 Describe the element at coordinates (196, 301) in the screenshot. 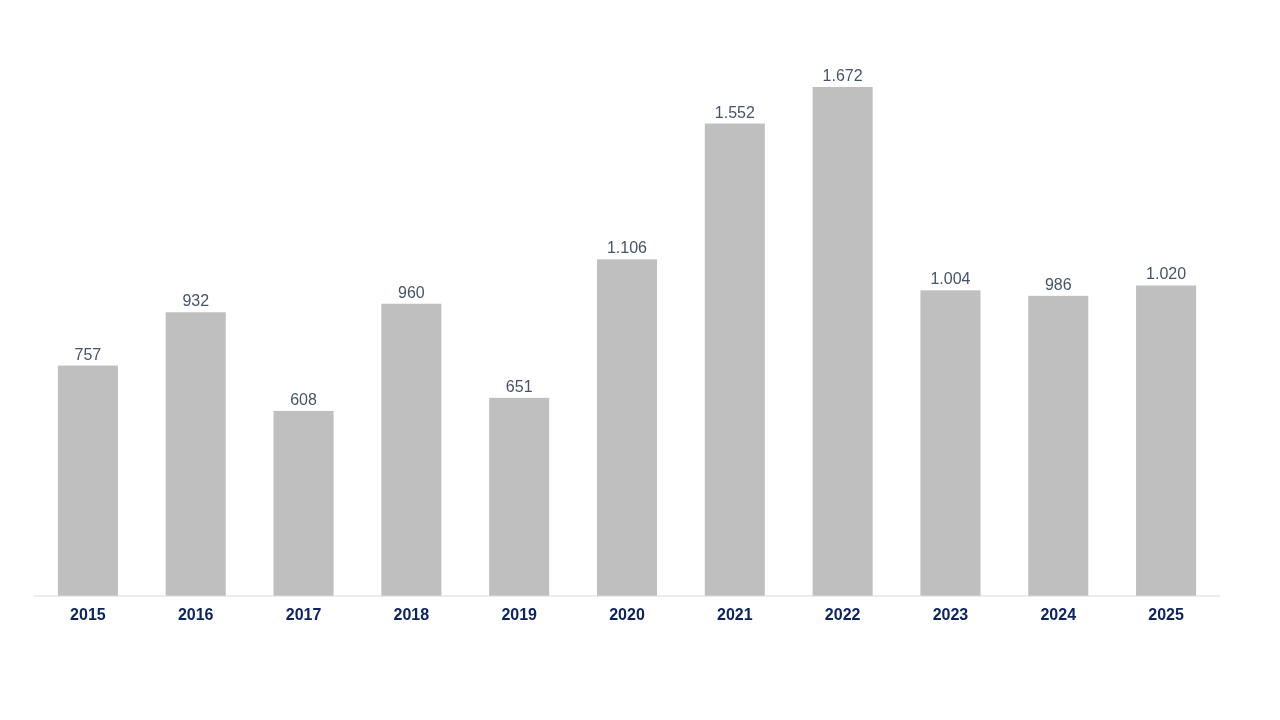

I see `data-label: 932` at that location.